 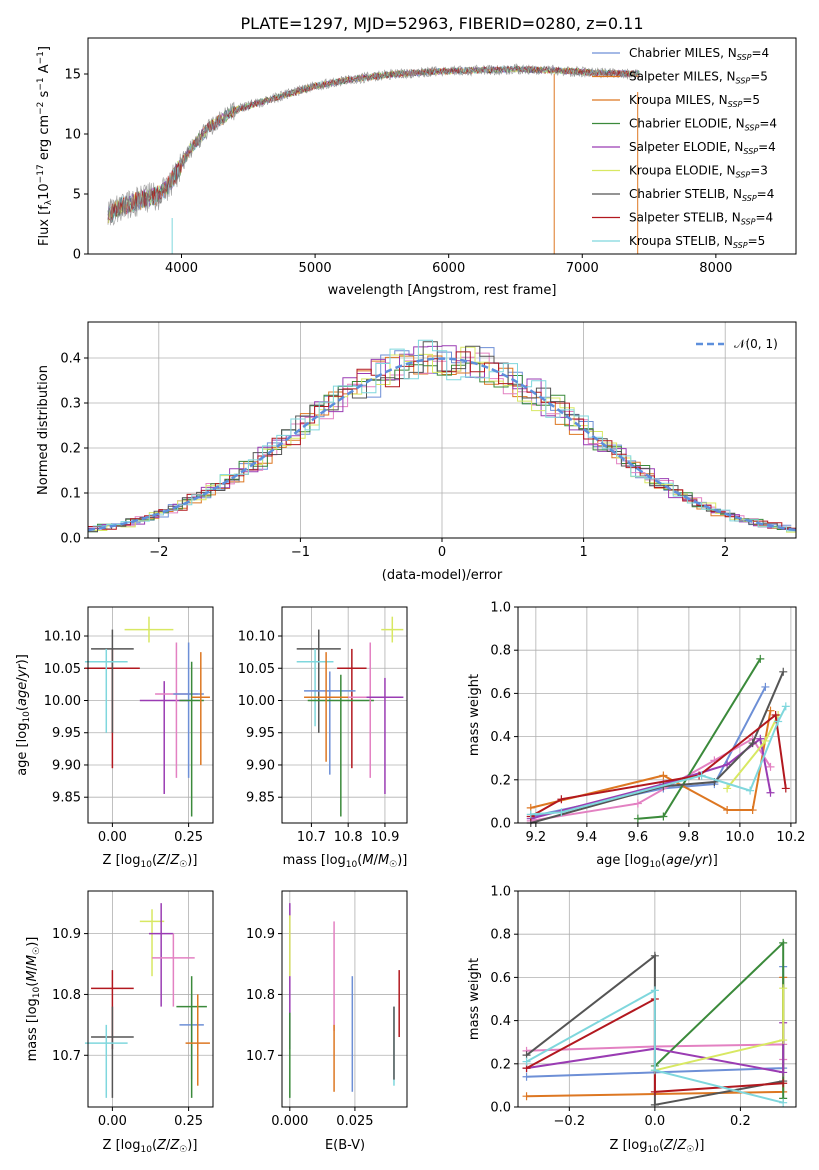 What do you see at coordinates (289, 1121) in the screenshot?
I see `mass-vs-extinction-x-tick-label: 0.000` at bounding box center [289, 1121].